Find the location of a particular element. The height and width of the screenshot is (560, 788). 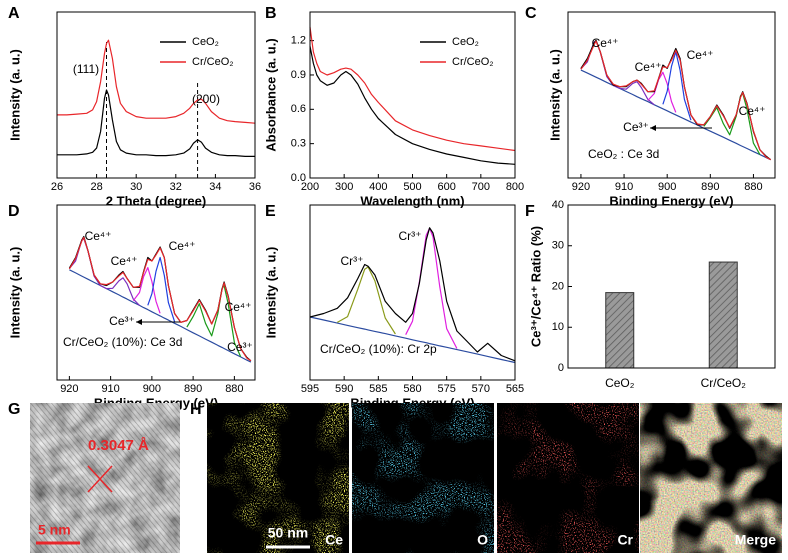

annotation: (111) is located at coordinates (86, 69).